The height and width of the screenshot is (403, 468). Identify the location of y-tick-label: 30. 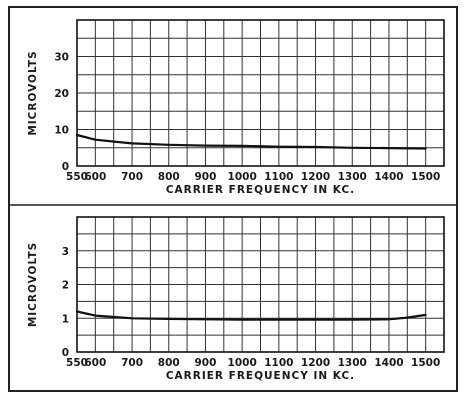
(61, 58).